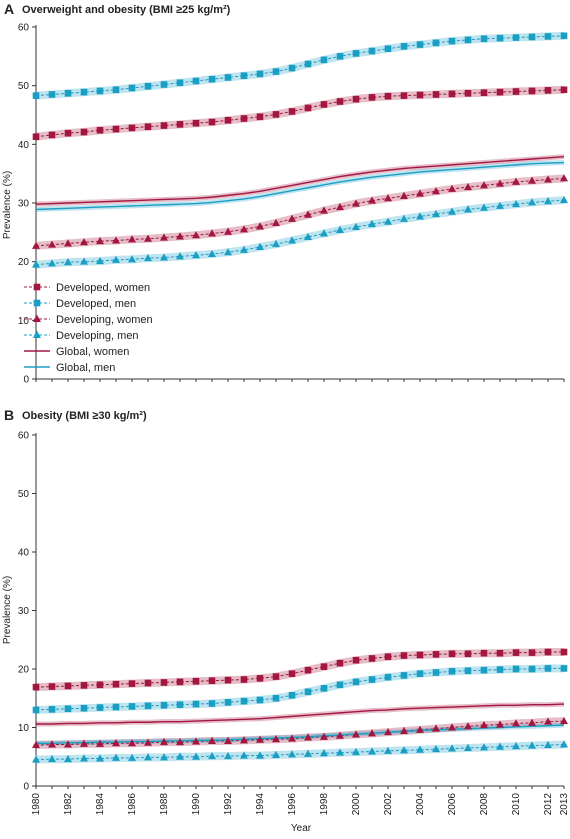 Image resolution: width=570 pixels, height=839 pixels. What do you see at coordinates (126, 10) in the screenshot?
I see `panel-a-title: Overweight and obesity (BMI ≥25 kg/m²)` at bounding box center [126, 10].